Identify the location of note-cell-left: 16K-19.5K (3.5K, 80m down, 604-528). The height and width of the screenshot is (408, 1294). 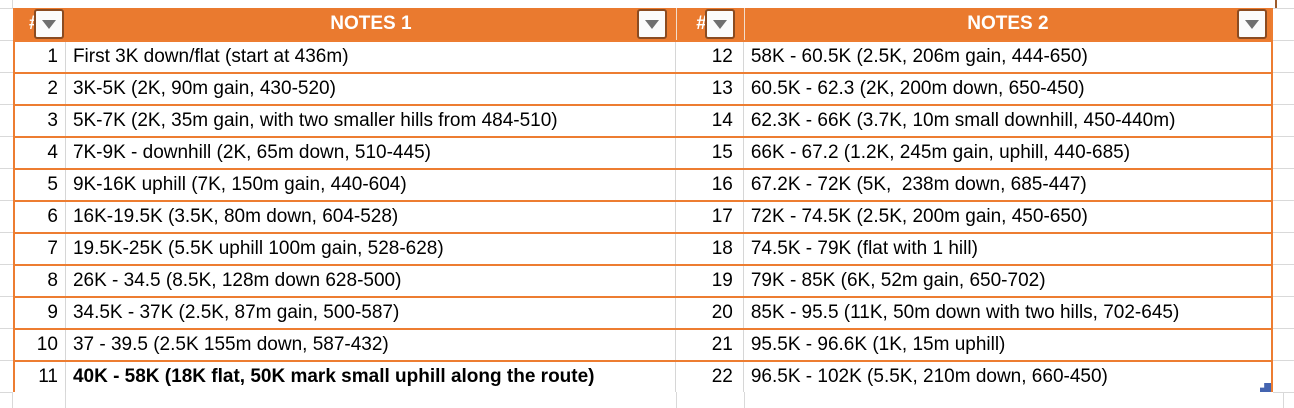
(371, 217).